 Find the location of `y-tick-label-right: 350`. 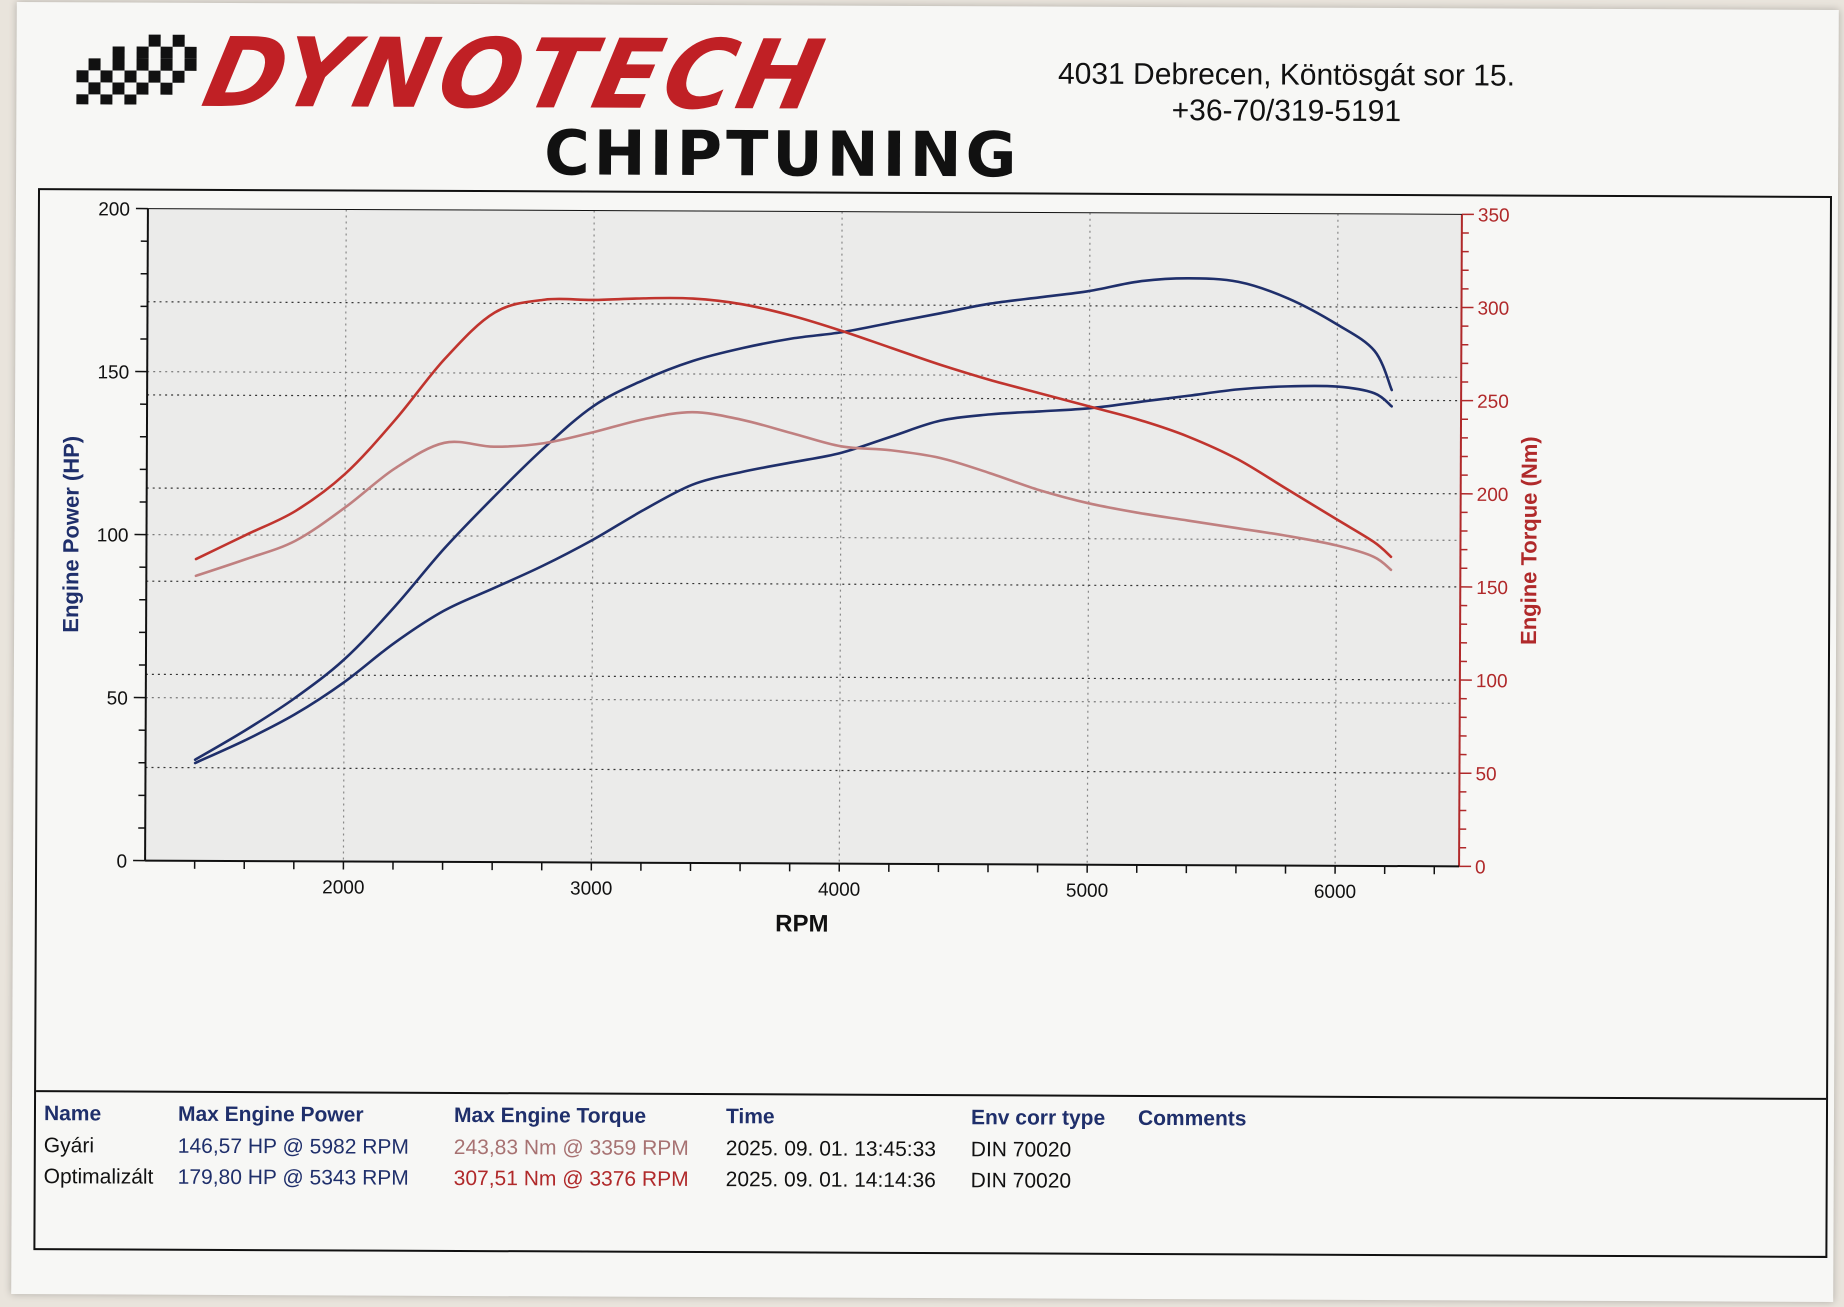

y-tick-label-right: 350 is located at coordinates (1494, 215).